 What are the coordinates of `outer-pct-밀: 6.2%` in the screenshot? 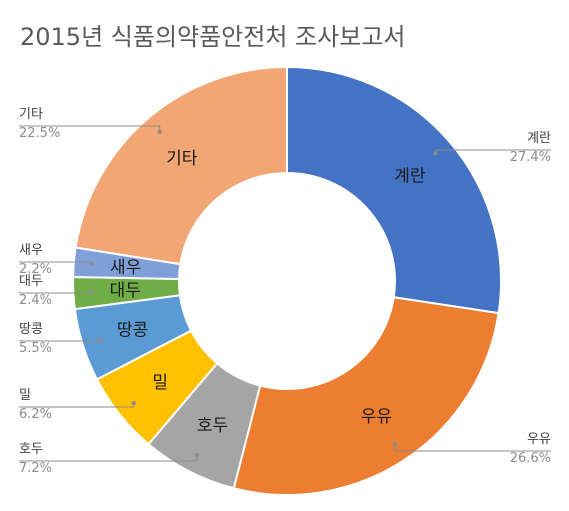 It's located at (35, 414).